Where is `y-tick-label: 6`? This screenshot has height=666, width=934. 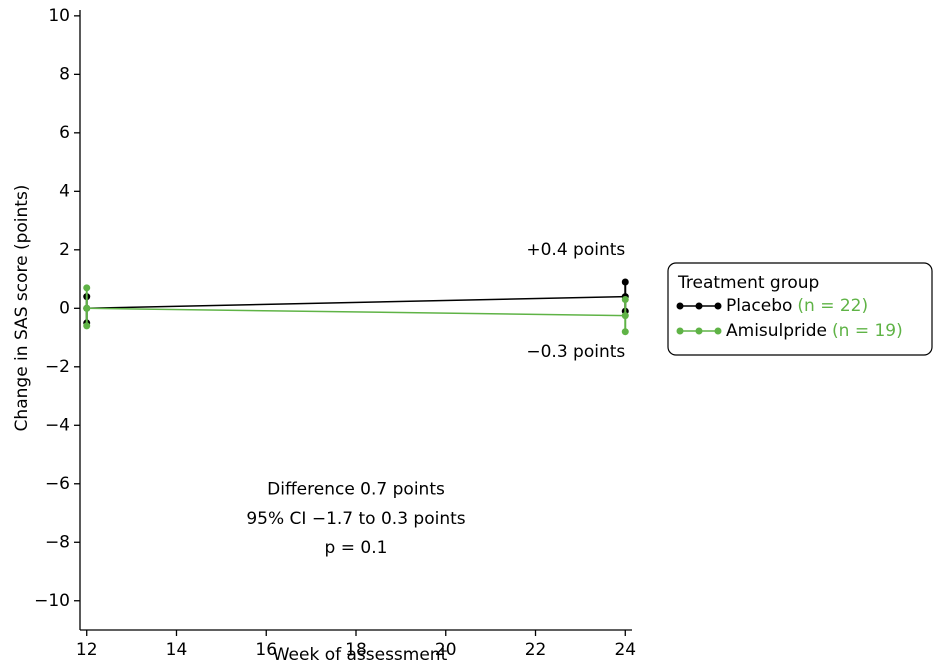 y-tick-label: 6 is located at coordinates (64, 133).